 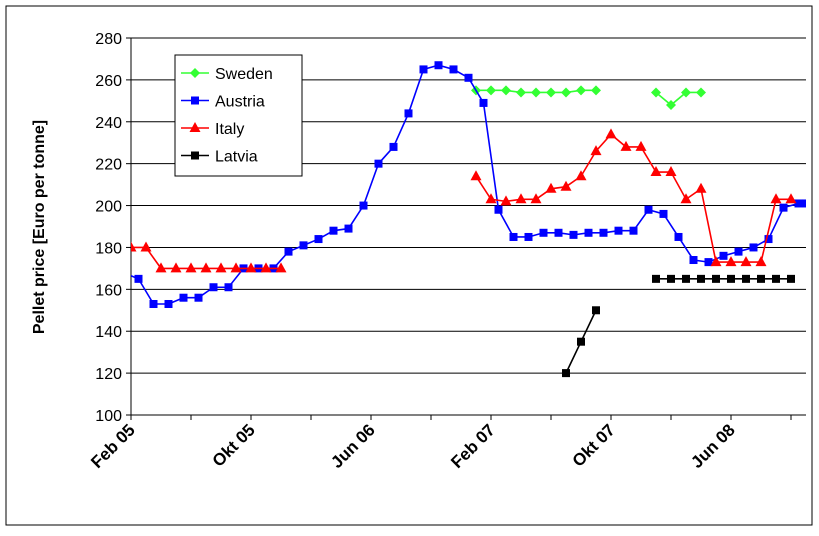 I want to click on y-tick-label: 260, so click(x=108, y=81).